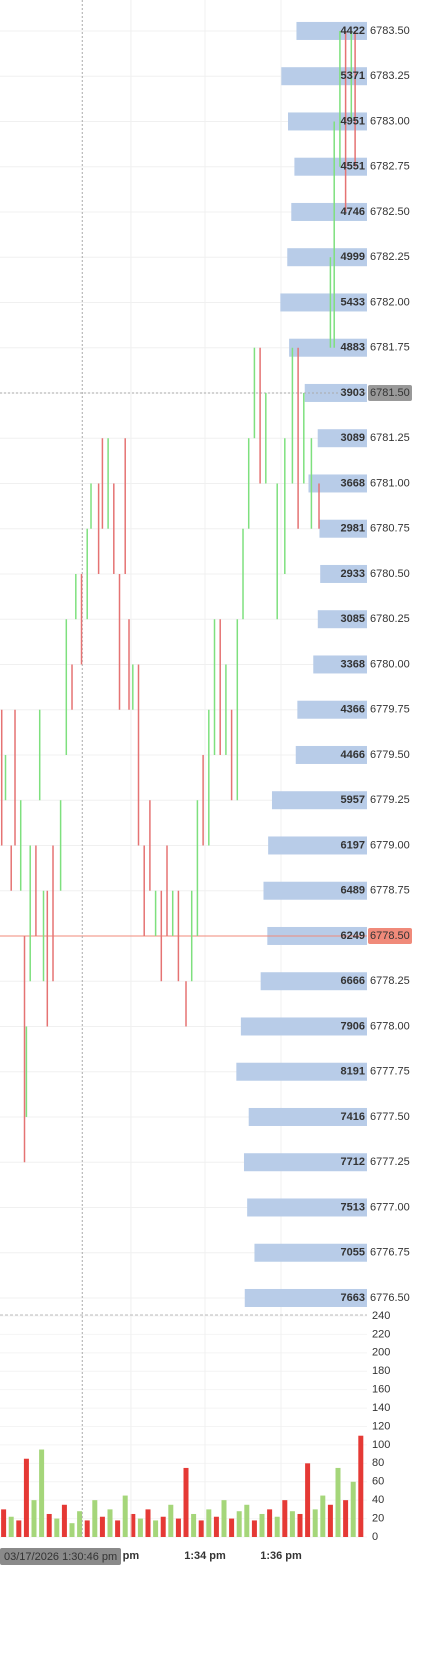 The image size is (444, 1657). I want to click on y-tick-label: 6776.75, so click(390, 1253).